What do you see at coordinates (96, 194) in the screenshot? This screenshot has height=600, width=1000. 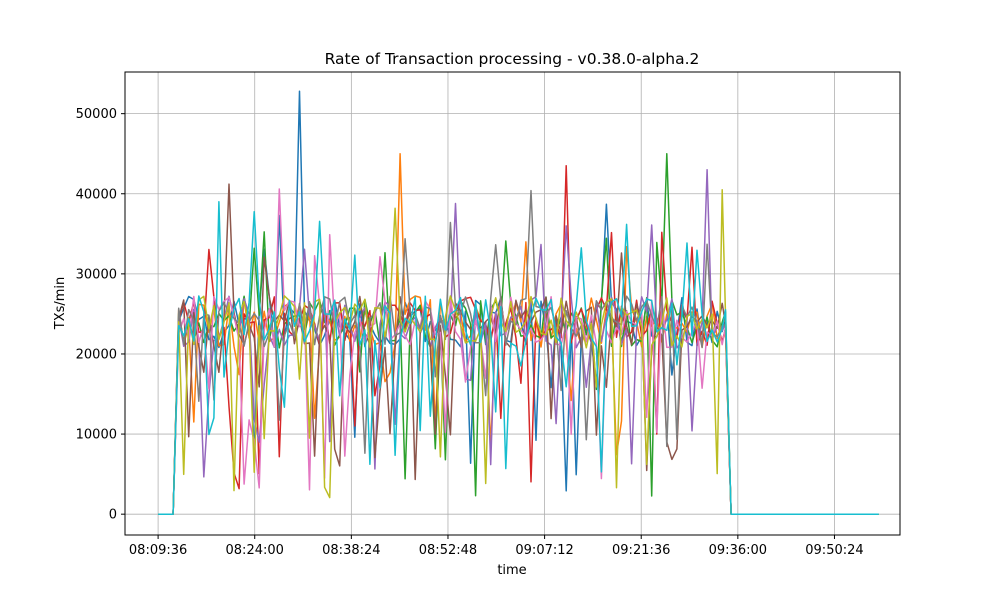 I see `y-tick-label: 40000` at bounding box center [96, 194].